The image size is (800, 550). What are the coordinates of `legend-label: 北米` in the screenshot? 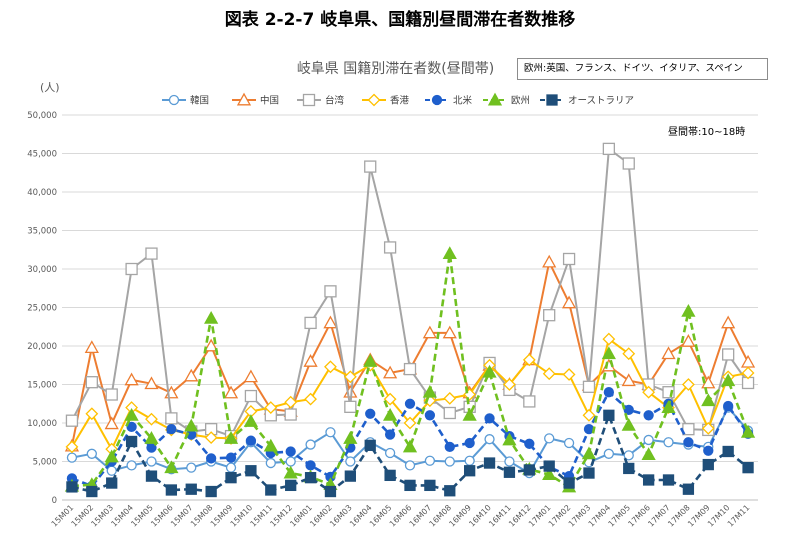 It's located at (463, 101).